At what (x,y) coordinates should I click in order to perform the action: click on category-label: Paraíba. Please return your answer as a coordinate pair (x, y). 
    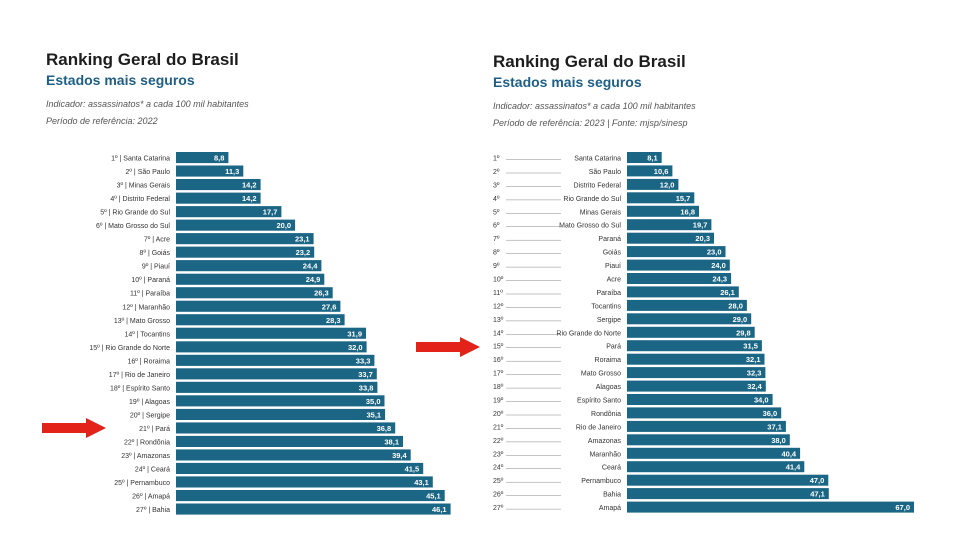
    Looking at the image, I should click on (608, 293).